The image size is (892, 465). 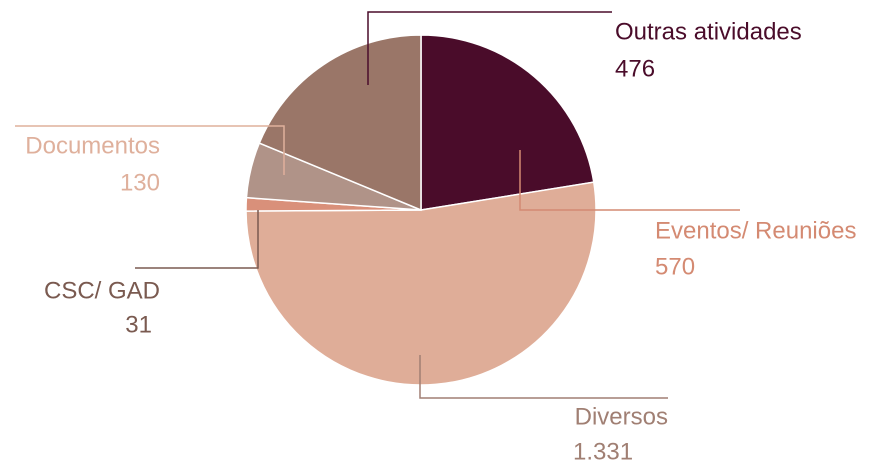 I want to click on slice-value: 130, so click(x=140, y=182).